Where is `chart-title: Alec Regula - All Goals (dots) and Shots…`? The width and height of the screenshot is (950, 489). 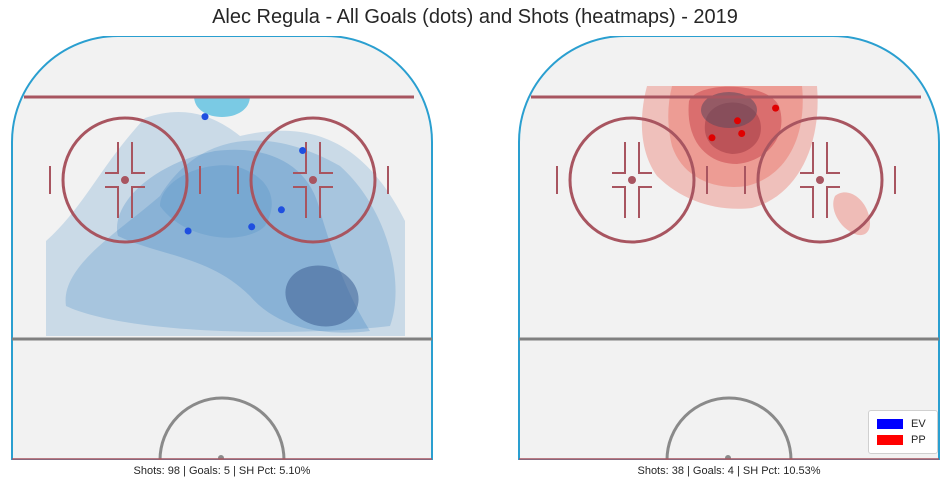 chart-title: Alec Regula - All Goals (dots) and Shots… is located at coordinates (475, 17).